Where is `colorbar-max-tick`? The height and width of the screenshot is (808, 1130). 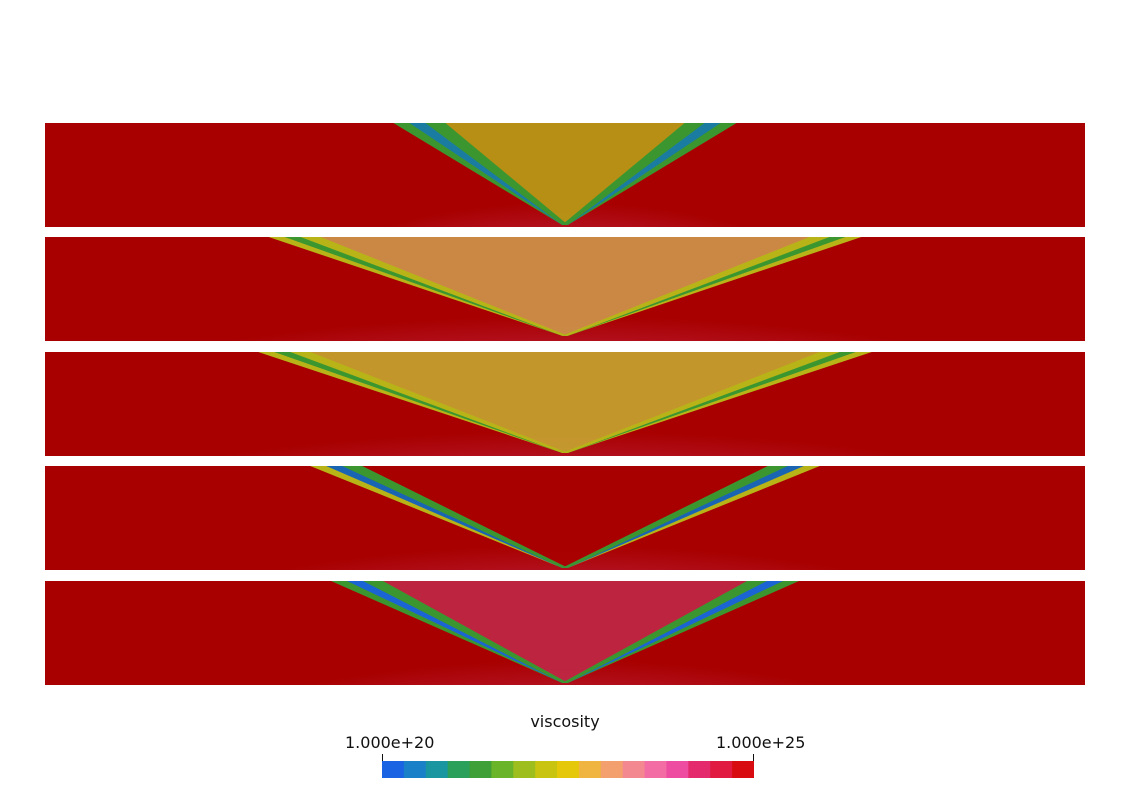
colorbar-max-tick is located at coordinates (753, 758).